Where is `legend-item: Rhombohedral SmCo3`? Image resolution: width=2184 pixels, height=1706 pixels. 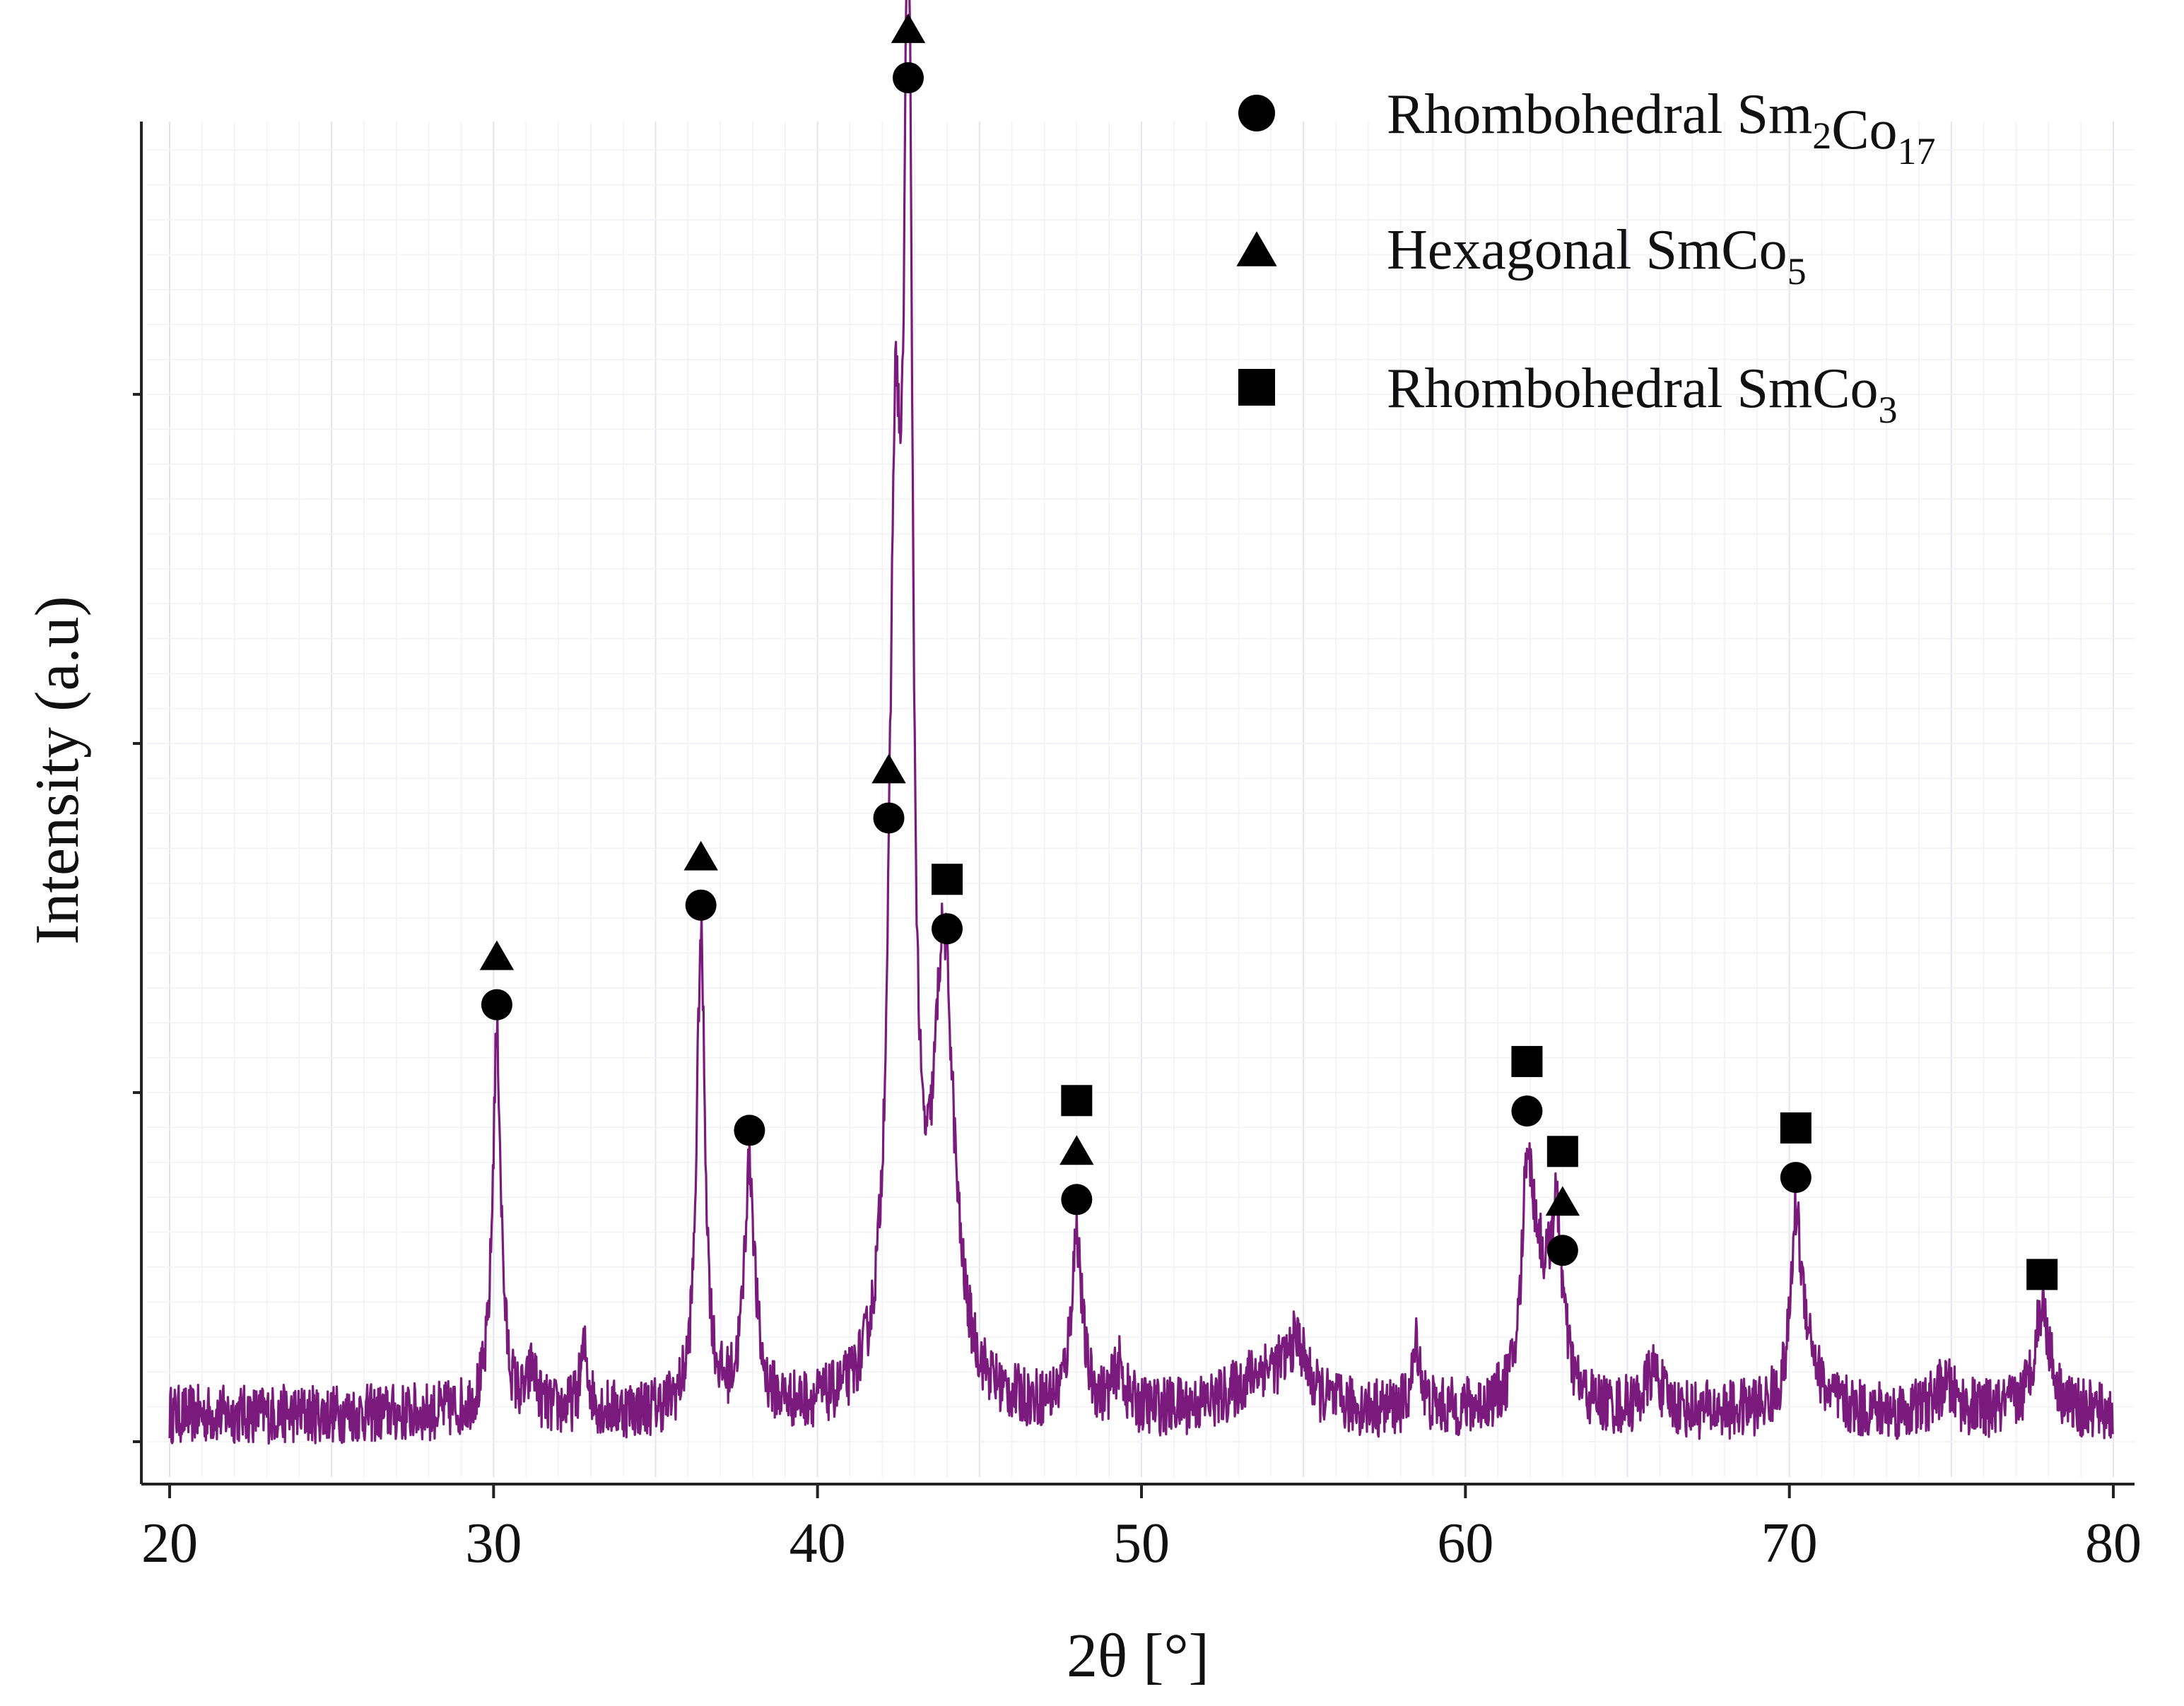
legend-item: Rhombohedral SmCo3 is located at coordinates (1568, 394).